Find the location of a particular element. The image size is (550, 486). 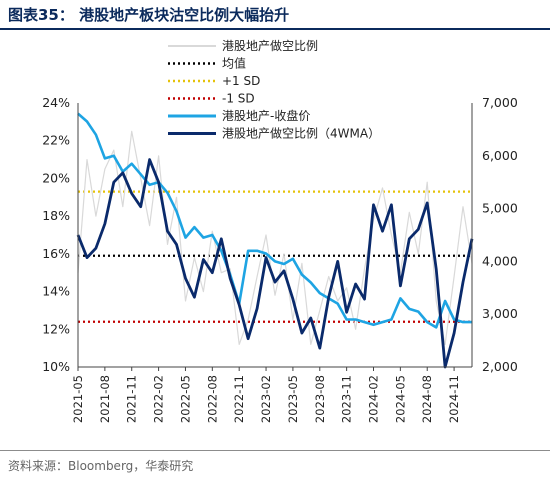

left-tick-label: 20% is located at coordinates (56, 177).